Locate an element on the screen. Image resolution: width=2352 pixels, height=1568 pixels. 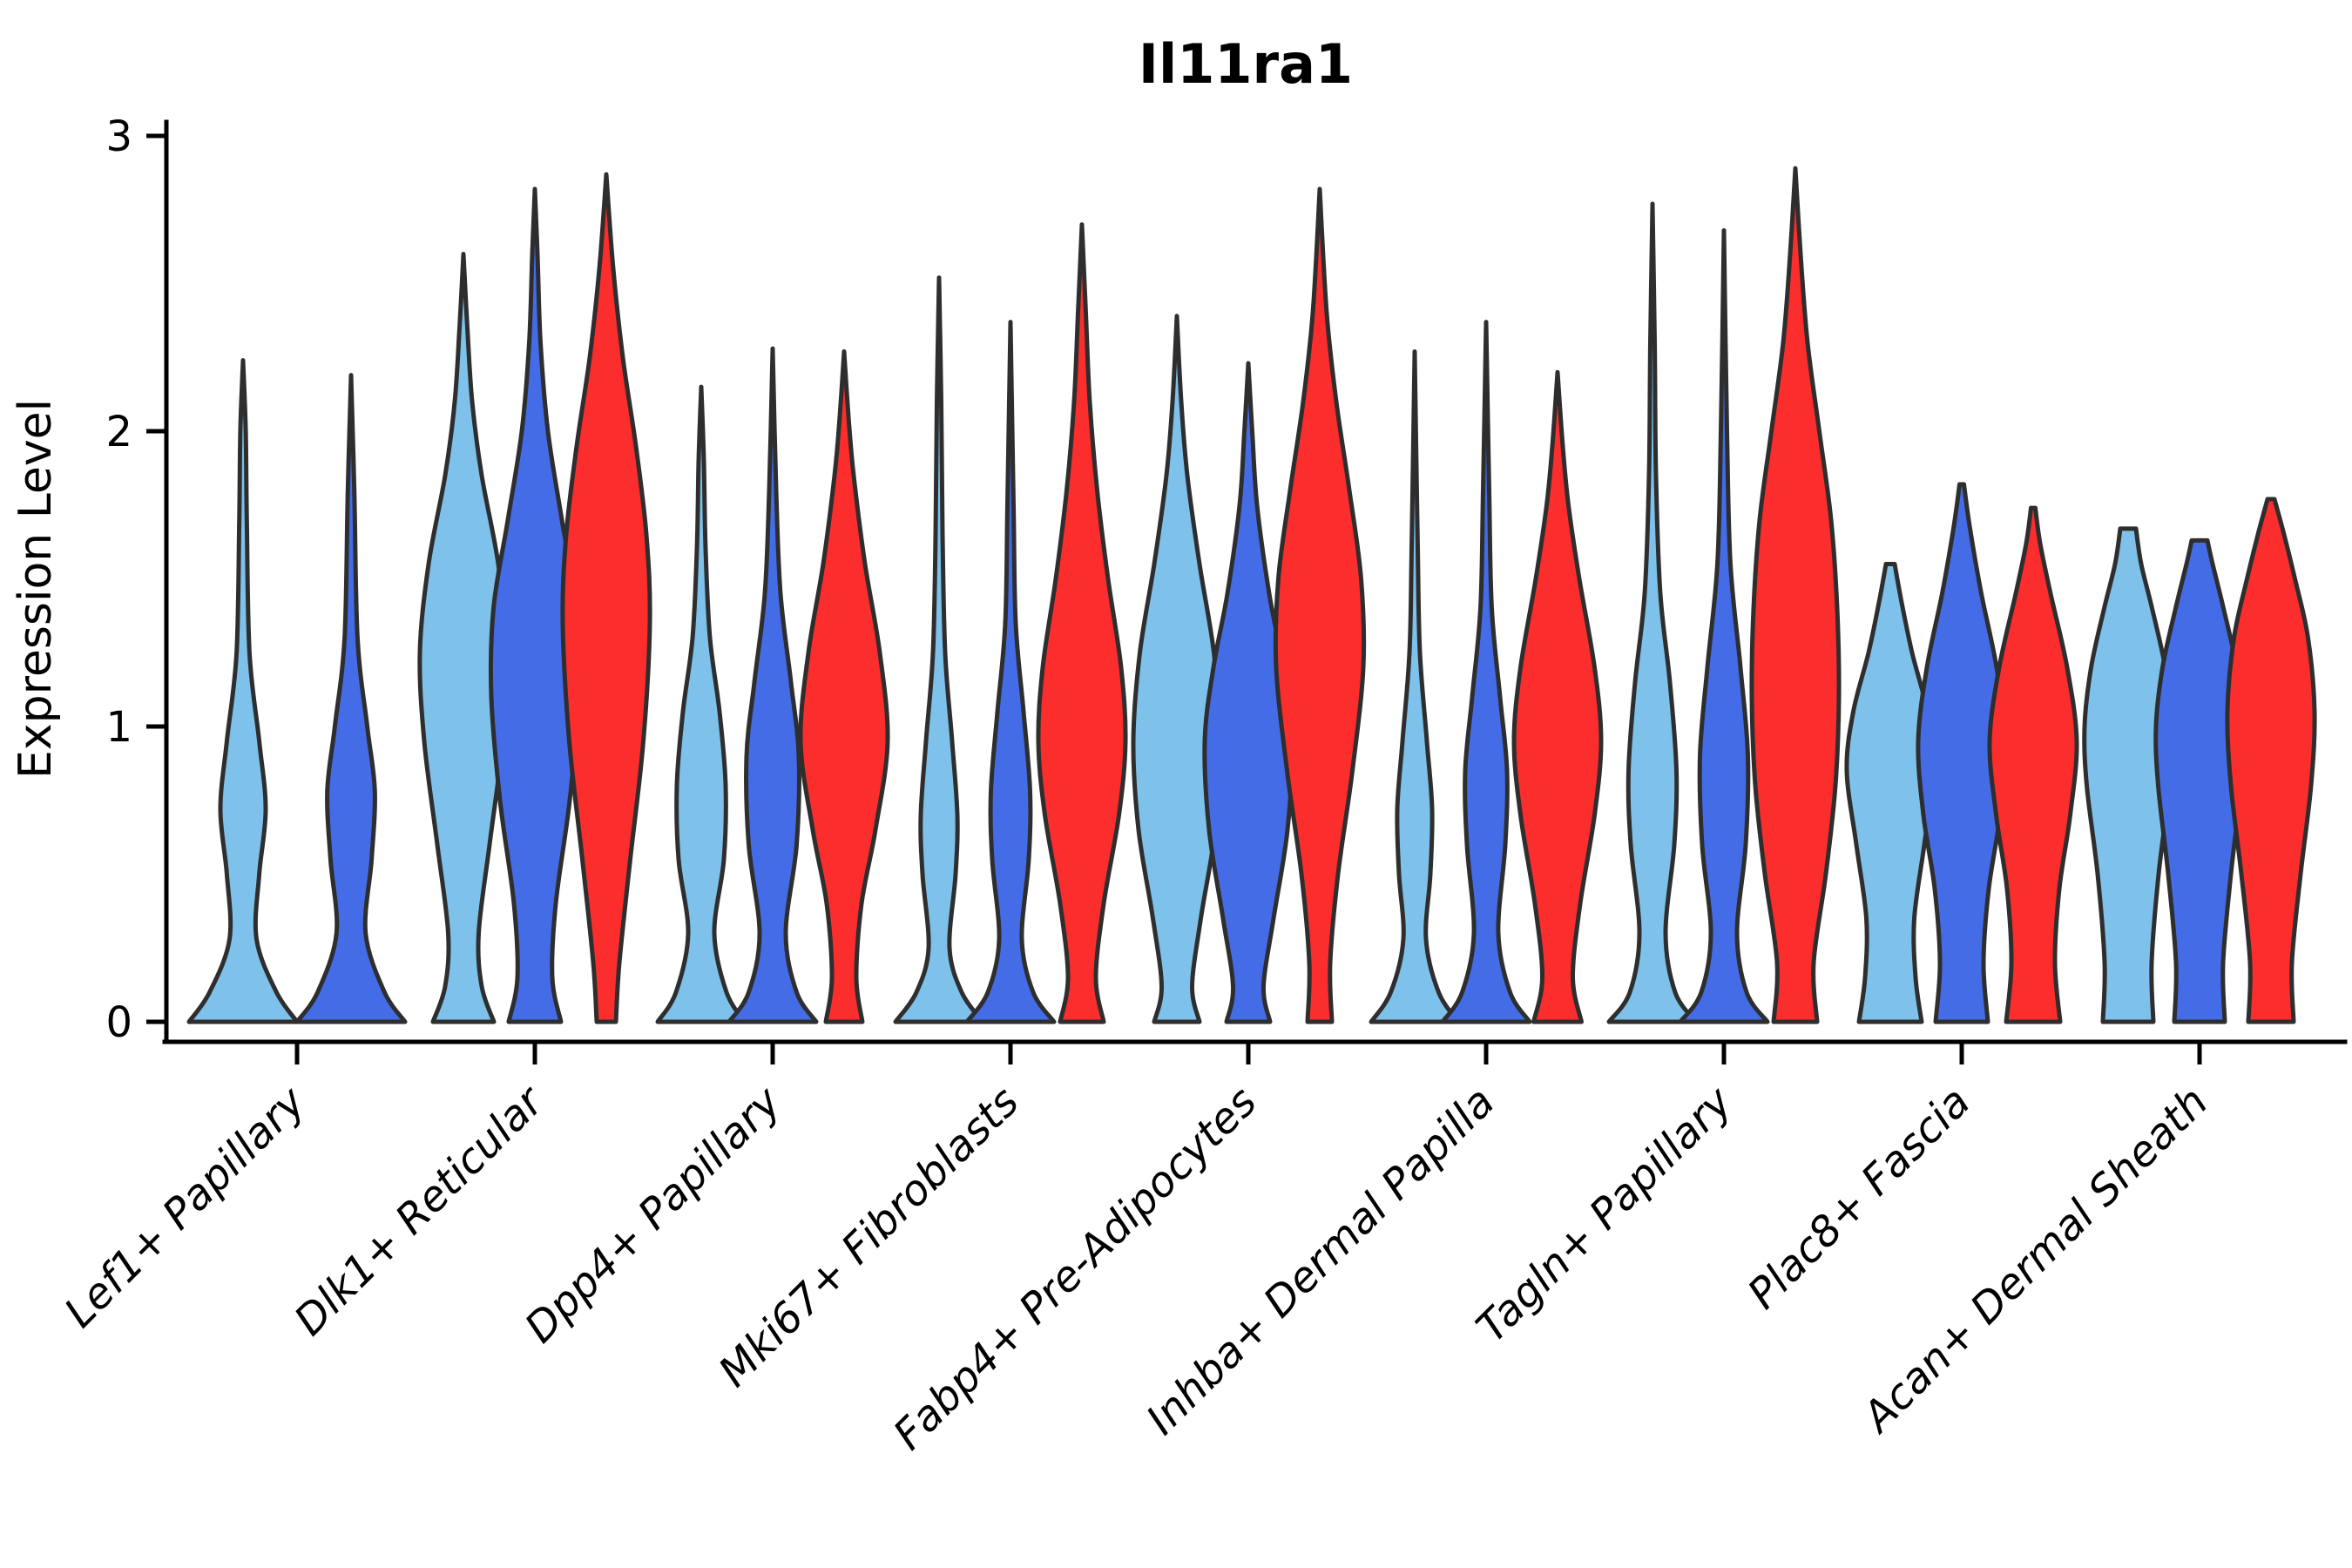
chart-title: Il11ra1 is located at coordinates (1246, 64).